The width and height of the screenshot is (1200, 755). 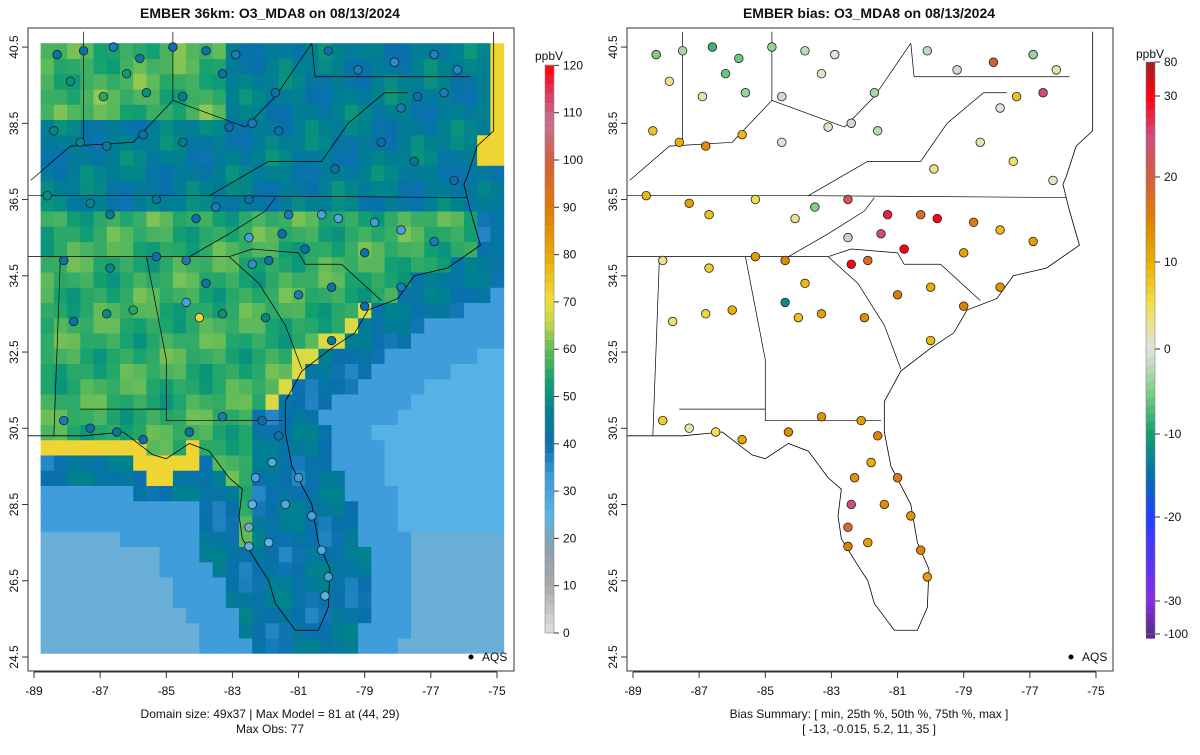 I want to click on state-border, so click(x=156, y=333).